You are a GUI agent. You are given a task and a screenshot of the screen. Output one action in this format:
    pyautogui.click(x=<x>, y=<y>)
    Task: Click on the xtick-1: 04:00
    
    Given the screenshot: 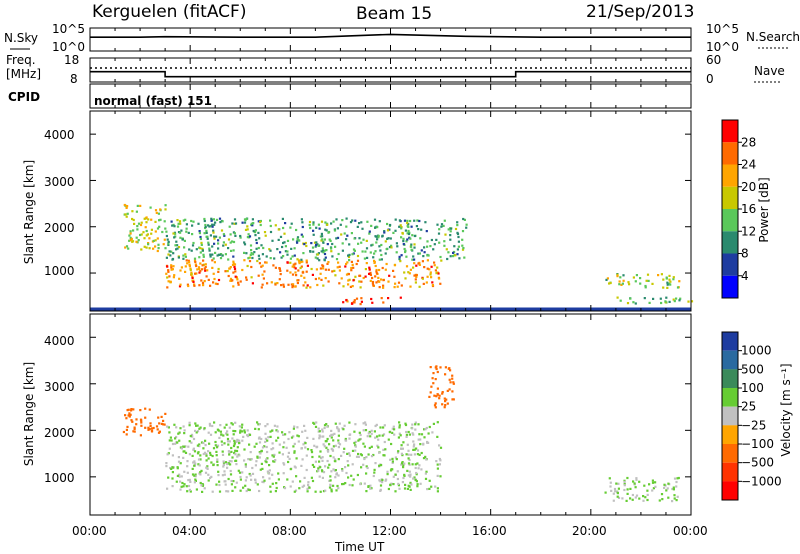 What is the action you would take?
    pyautogui.click(x=189, y=531)
    